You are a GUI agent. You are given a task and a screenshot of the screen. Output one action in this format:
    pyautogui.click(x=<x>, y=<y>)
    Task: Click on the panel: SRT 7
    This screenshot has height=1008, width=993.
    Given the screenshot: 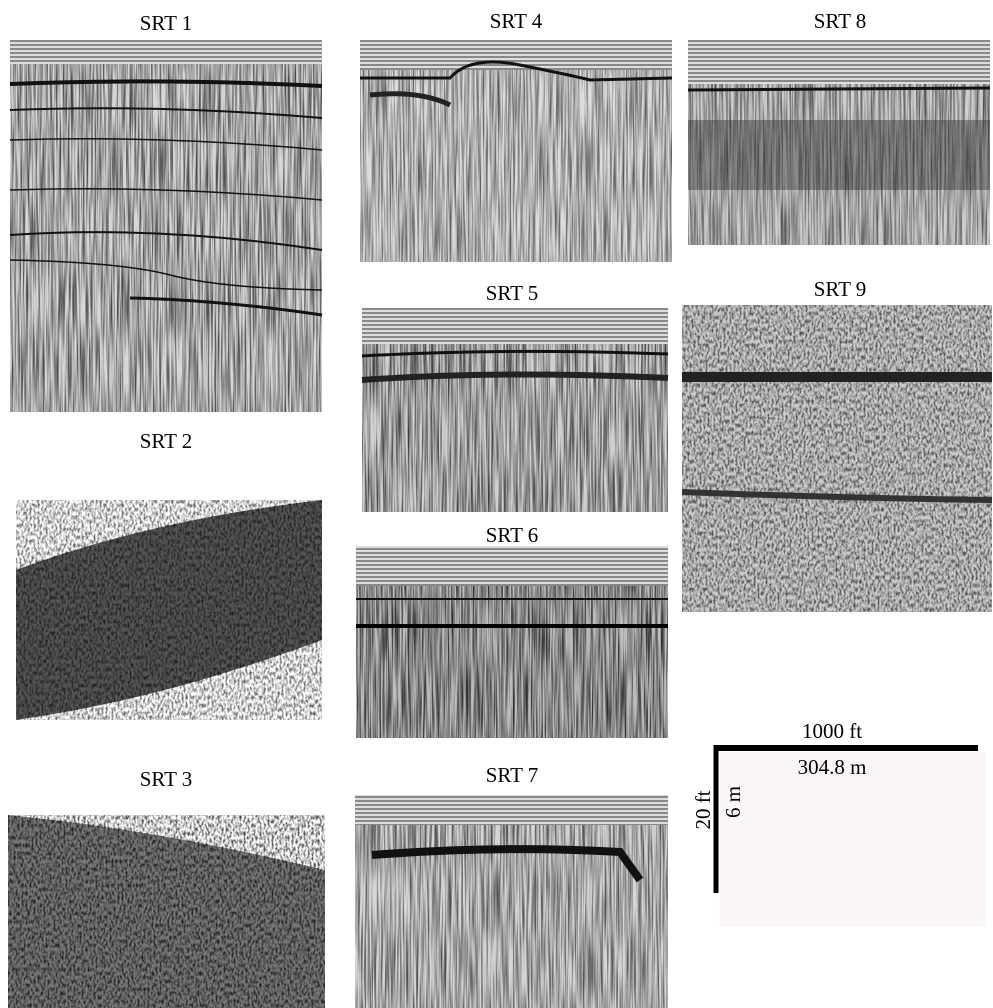 What is the action you would take?
    pyautogui.click(x=511, y=885)
    